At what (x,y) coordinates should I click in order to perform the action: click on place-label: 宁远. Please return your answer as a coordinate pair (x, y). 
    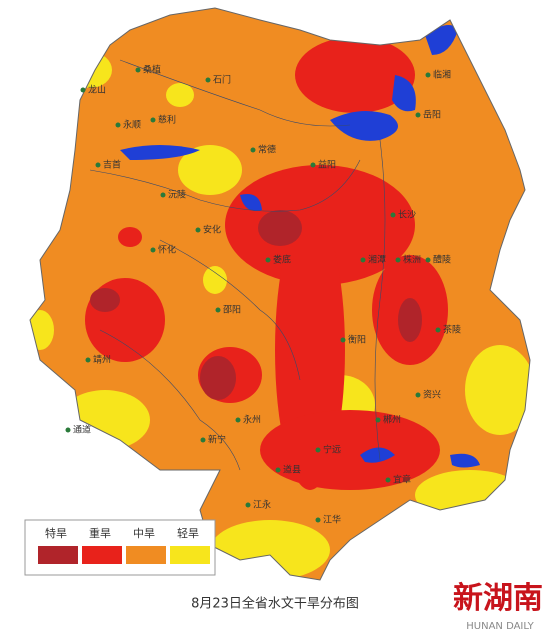
    Looking at the image, I should click on (332, 450).